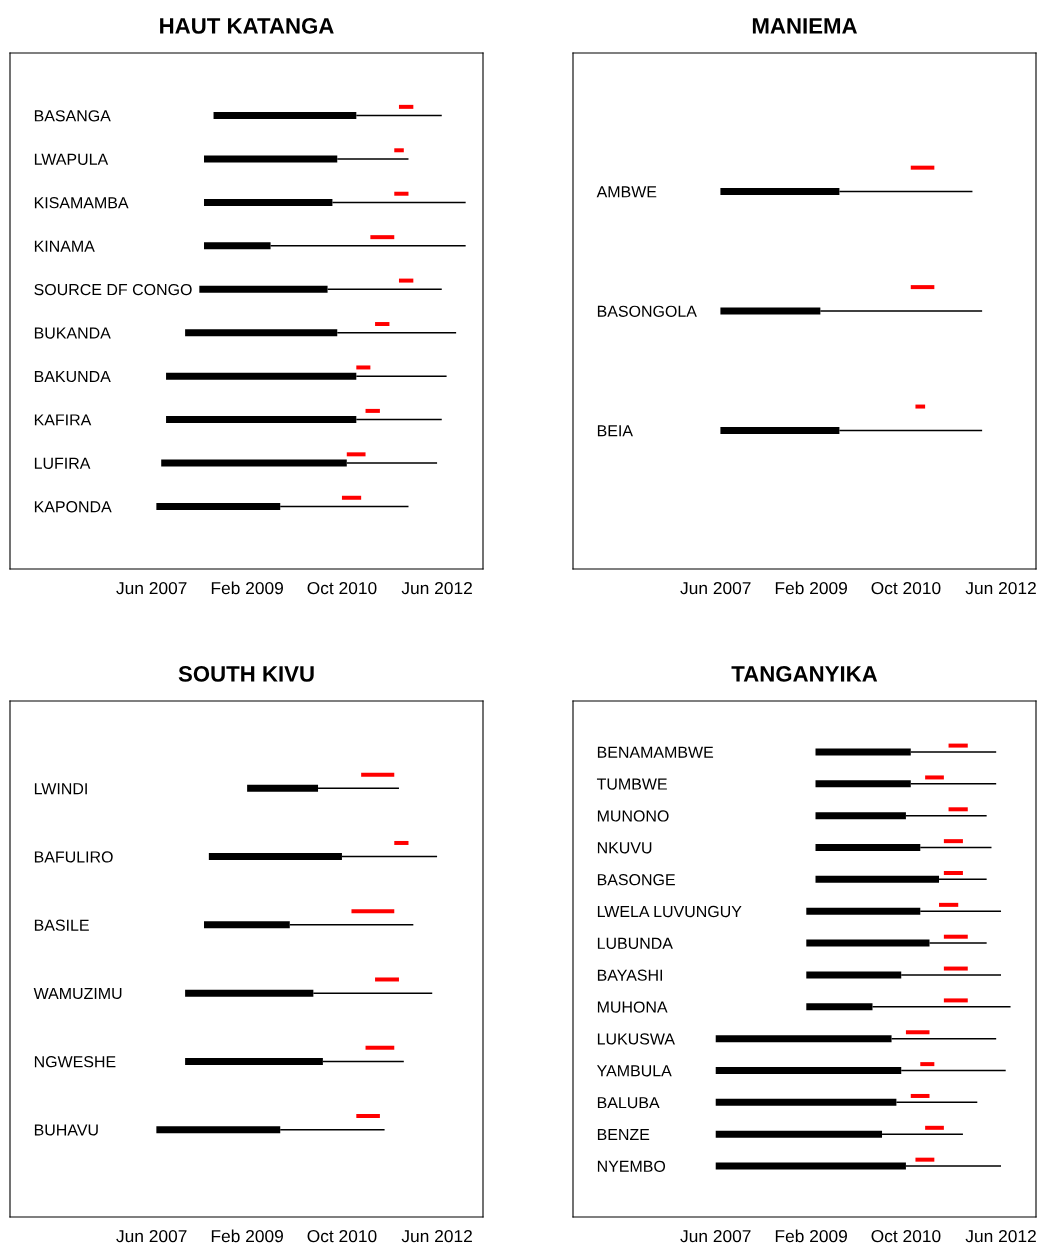 The height and width of the screenshot is (1247, 1038). I want to click on y-tick-label: LWAPULA, so click(71, 159).